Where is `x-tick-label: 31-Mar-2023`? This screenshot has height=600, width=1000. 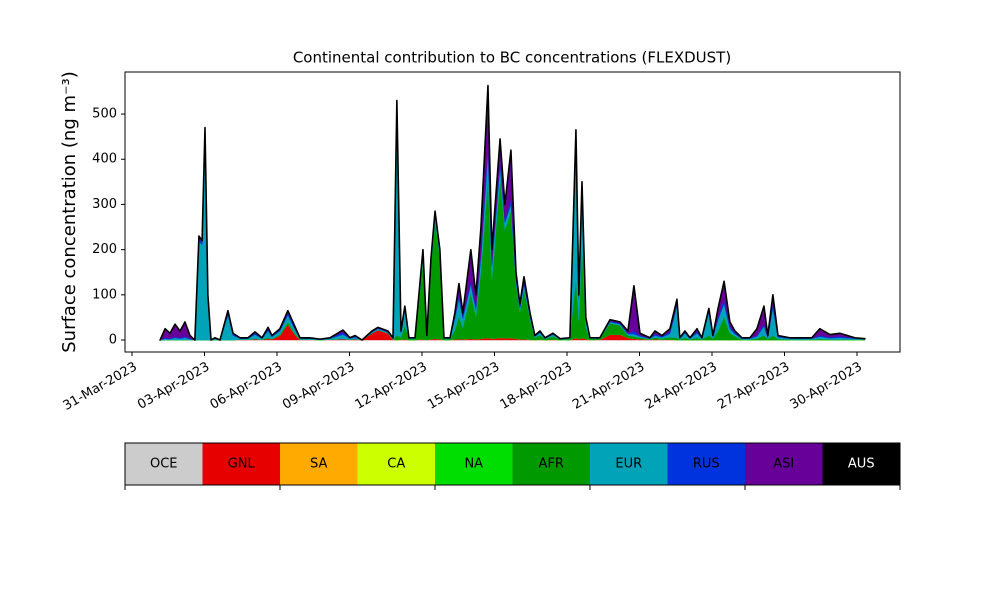 x-tick-label: 31-Mar-2023 is located at coordinates (100, 387).